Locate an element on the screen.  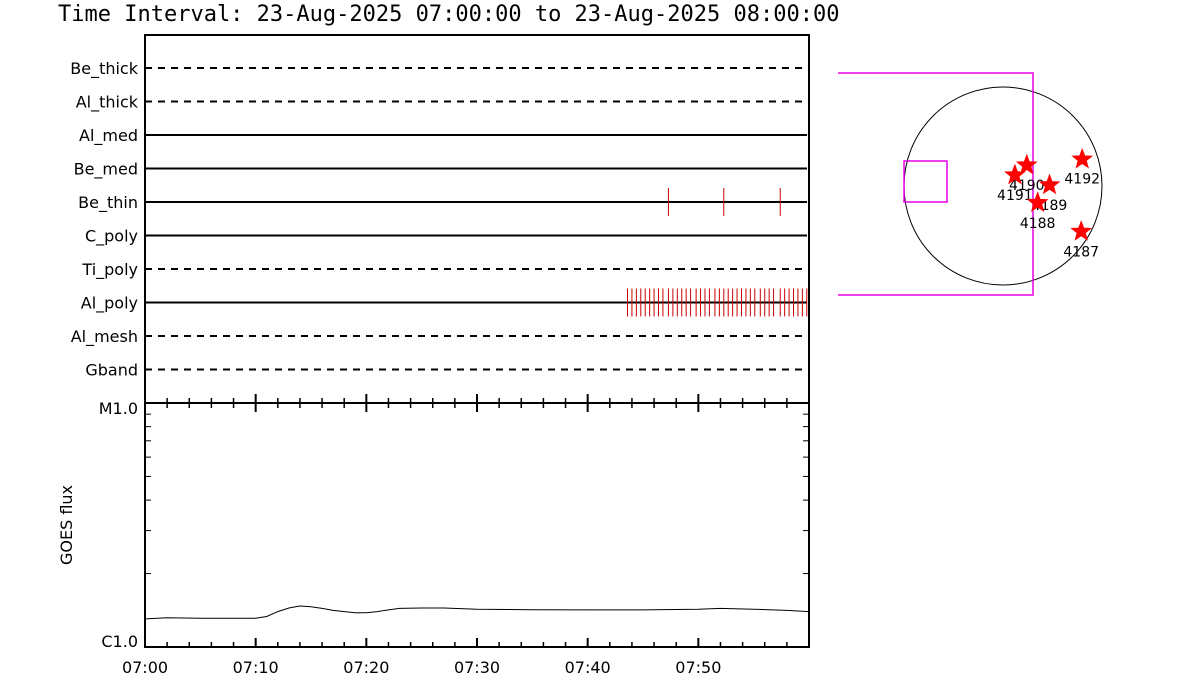
timeline-row-label: Al_med is located at coordinates (108, 136).